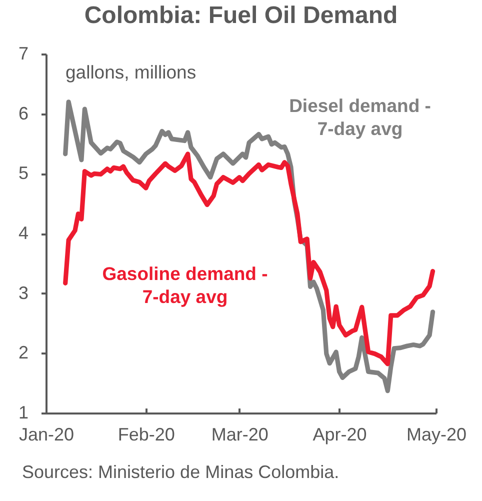  Describe the element at coordinates (23, 54) in the screenshot. I see `y-tick-label: 7` at that location.